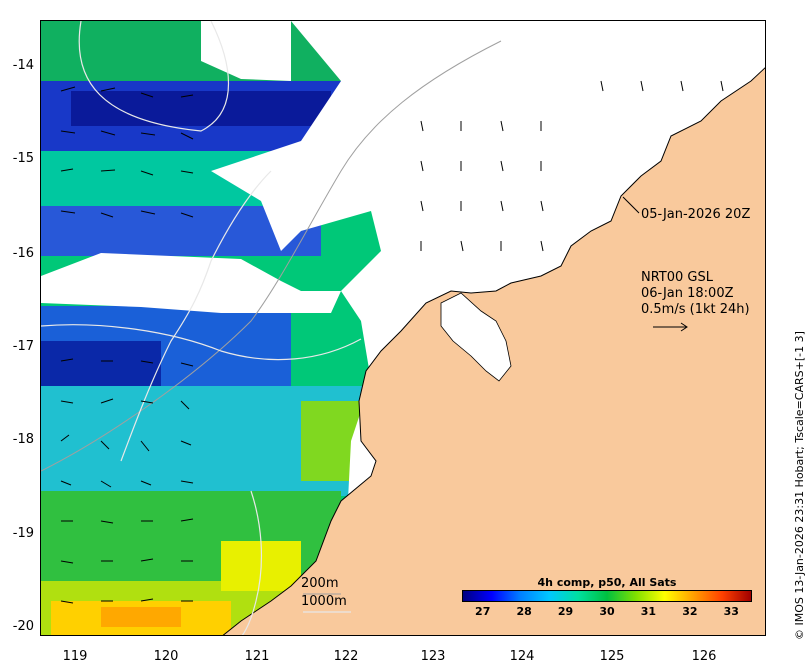 This screenshot has width=810, height=672. I want to click on current-time-label: 06-Jan 18:00Z, so click(687, 293).